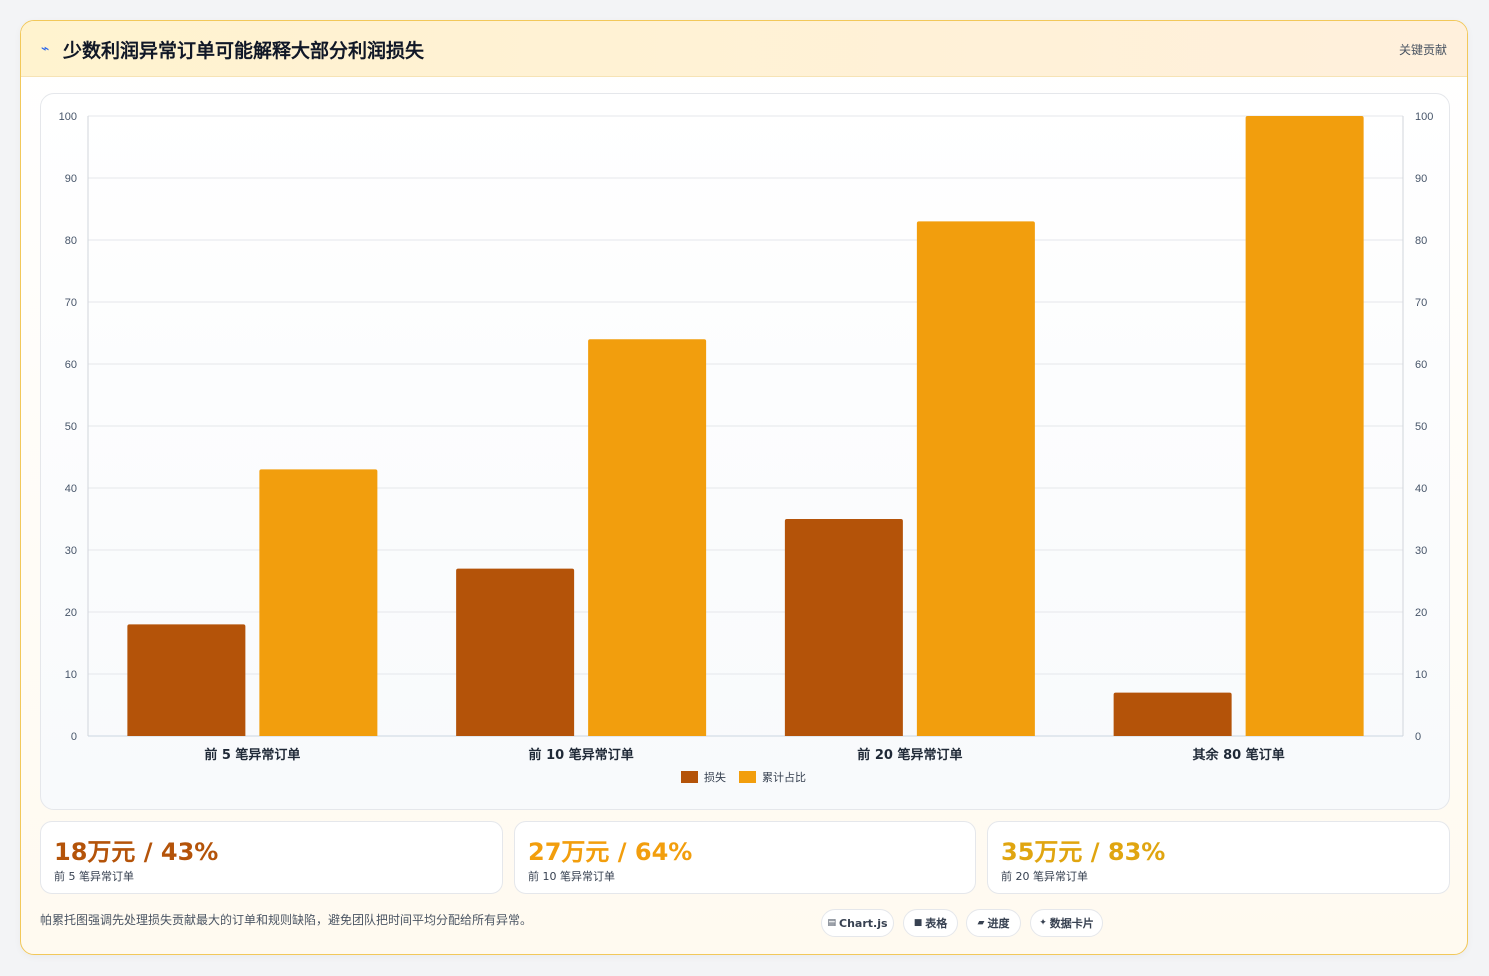 The width and height of the screenshot is (1489, 976). I want to click on y2-tick-label: 90, so click(1421, 179).